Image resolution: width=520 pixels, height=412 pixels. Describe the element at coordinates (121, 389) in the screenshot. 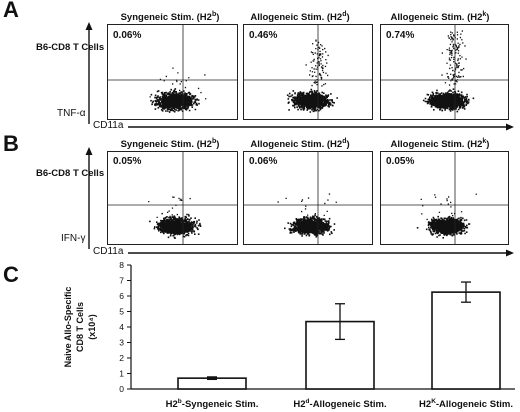

I see `y-tick-label: 0` at that location.